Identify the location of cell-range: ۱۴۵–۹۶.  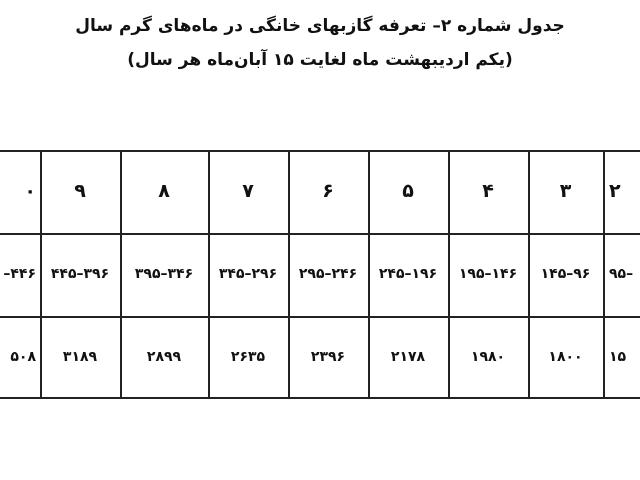
(565, 274).